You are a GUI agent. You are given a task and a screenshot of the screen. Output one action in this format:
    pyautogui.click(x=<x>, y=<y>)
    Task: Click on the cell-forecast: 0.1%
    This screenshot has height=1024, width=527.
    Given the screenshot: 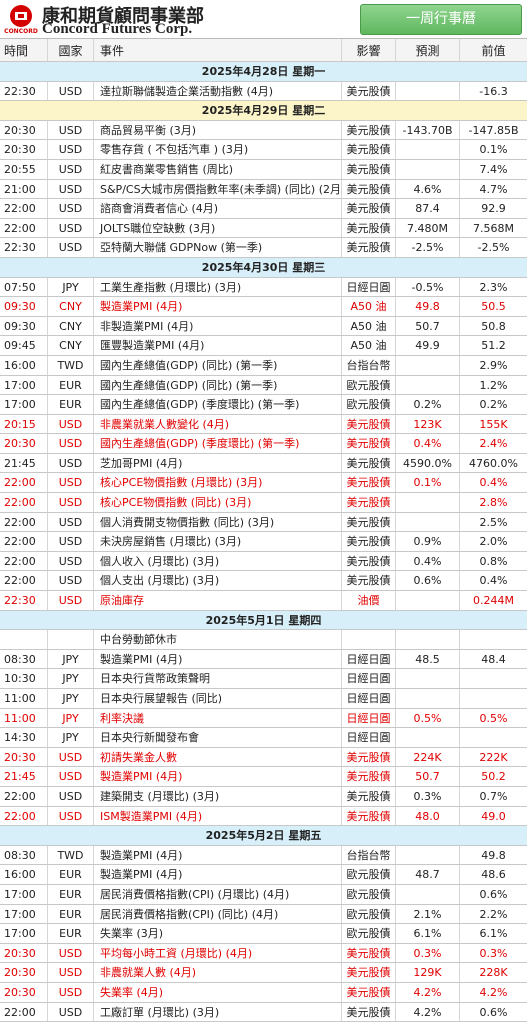 What is the action you would take?
    pyautogui.click(x=428, y=483)
    